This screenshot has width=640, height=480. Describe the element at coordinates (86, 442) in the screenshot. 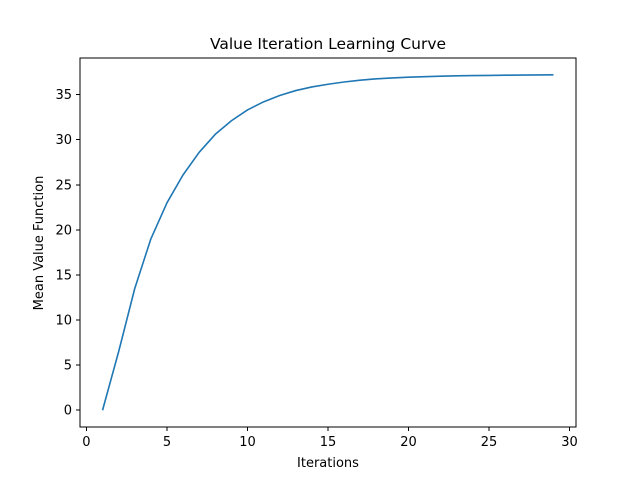

I see `x-tick-label: 0` at that location.